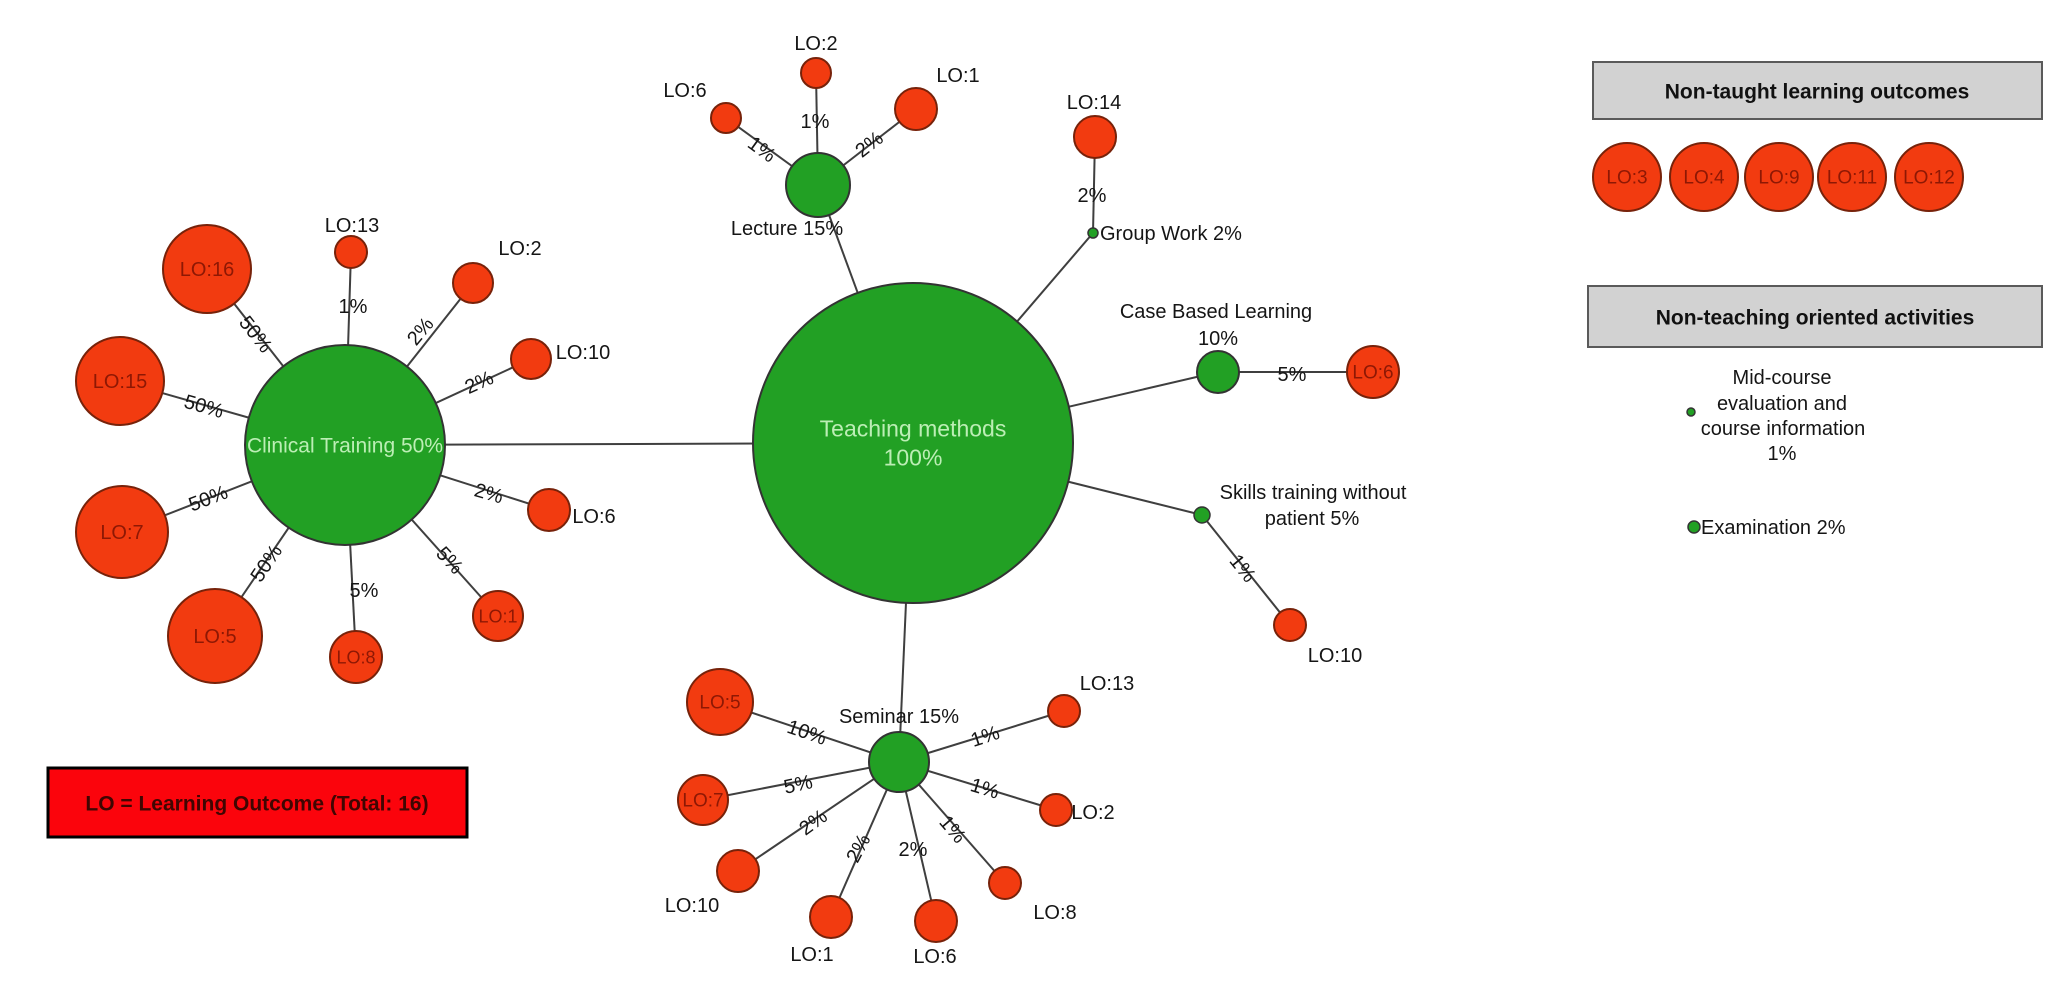 The image size is (2059, 1001). What do you see at coordinates (899, 762) in the screenshot?
I see `node-seminar` at bounding box center [899, 762].